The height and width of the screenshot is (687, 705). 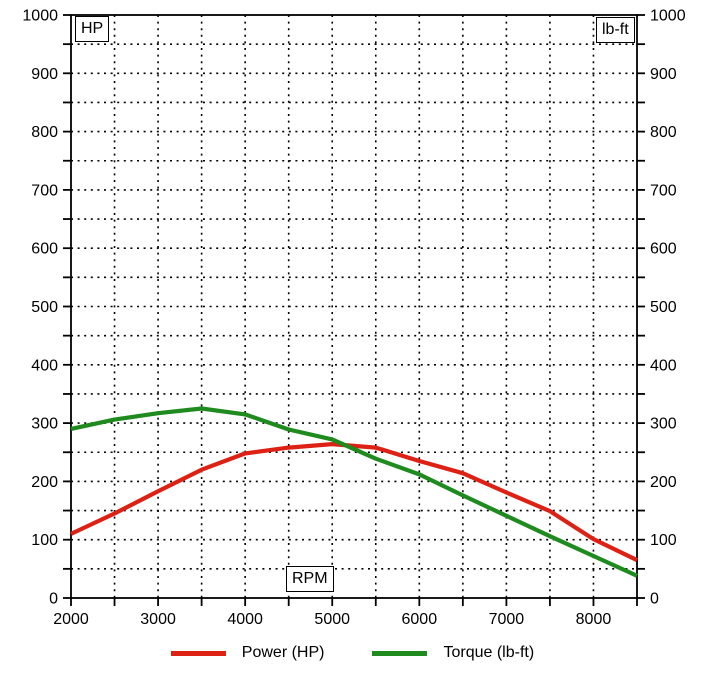 What do you see at coordinates (663, 190) in the screenshot?
I see `y-axis-tick-label-right: 700` at bounding box center [663, 190].